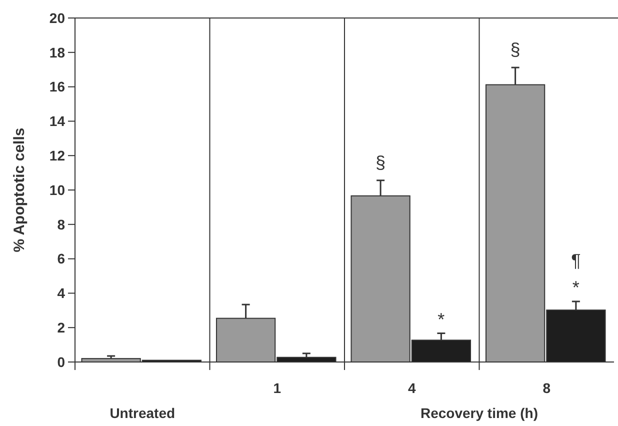 The height and width of the screenshot is (426, 618). What do you see at coordinates (57, 86) in the screenshot?
I see `y-tick-label: 16` at bounding box center [57, 86].